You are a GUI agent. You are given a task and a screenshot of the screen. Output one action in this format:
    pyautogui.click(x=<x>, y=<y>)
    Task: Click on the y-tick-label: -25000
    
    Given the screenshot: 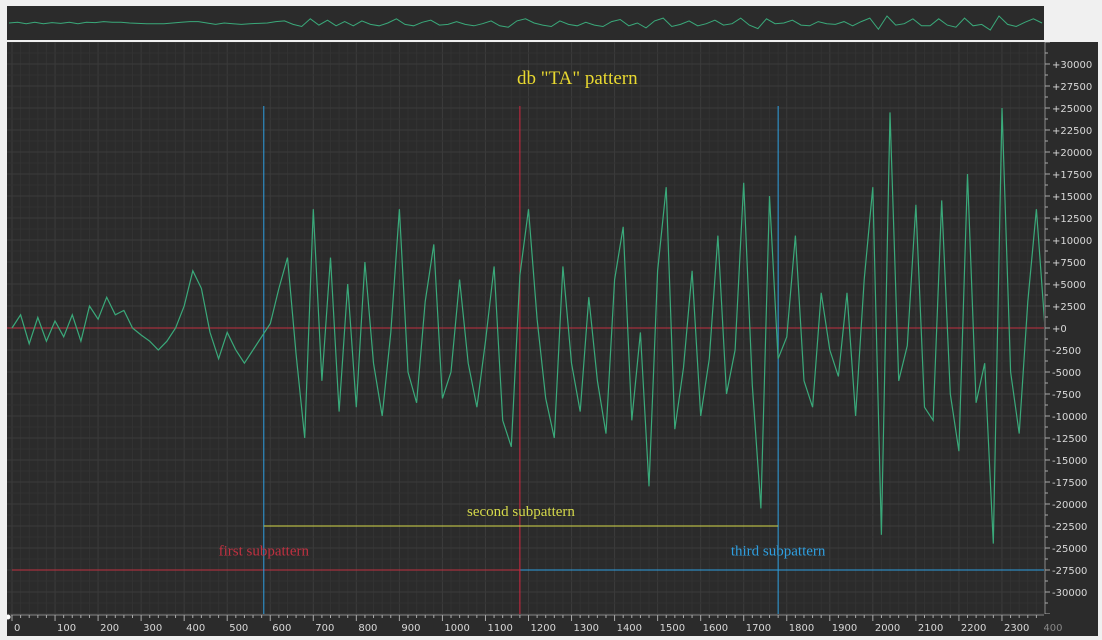 What is the action you would take?
    pyautogui.click(x=1069, y=549)
    